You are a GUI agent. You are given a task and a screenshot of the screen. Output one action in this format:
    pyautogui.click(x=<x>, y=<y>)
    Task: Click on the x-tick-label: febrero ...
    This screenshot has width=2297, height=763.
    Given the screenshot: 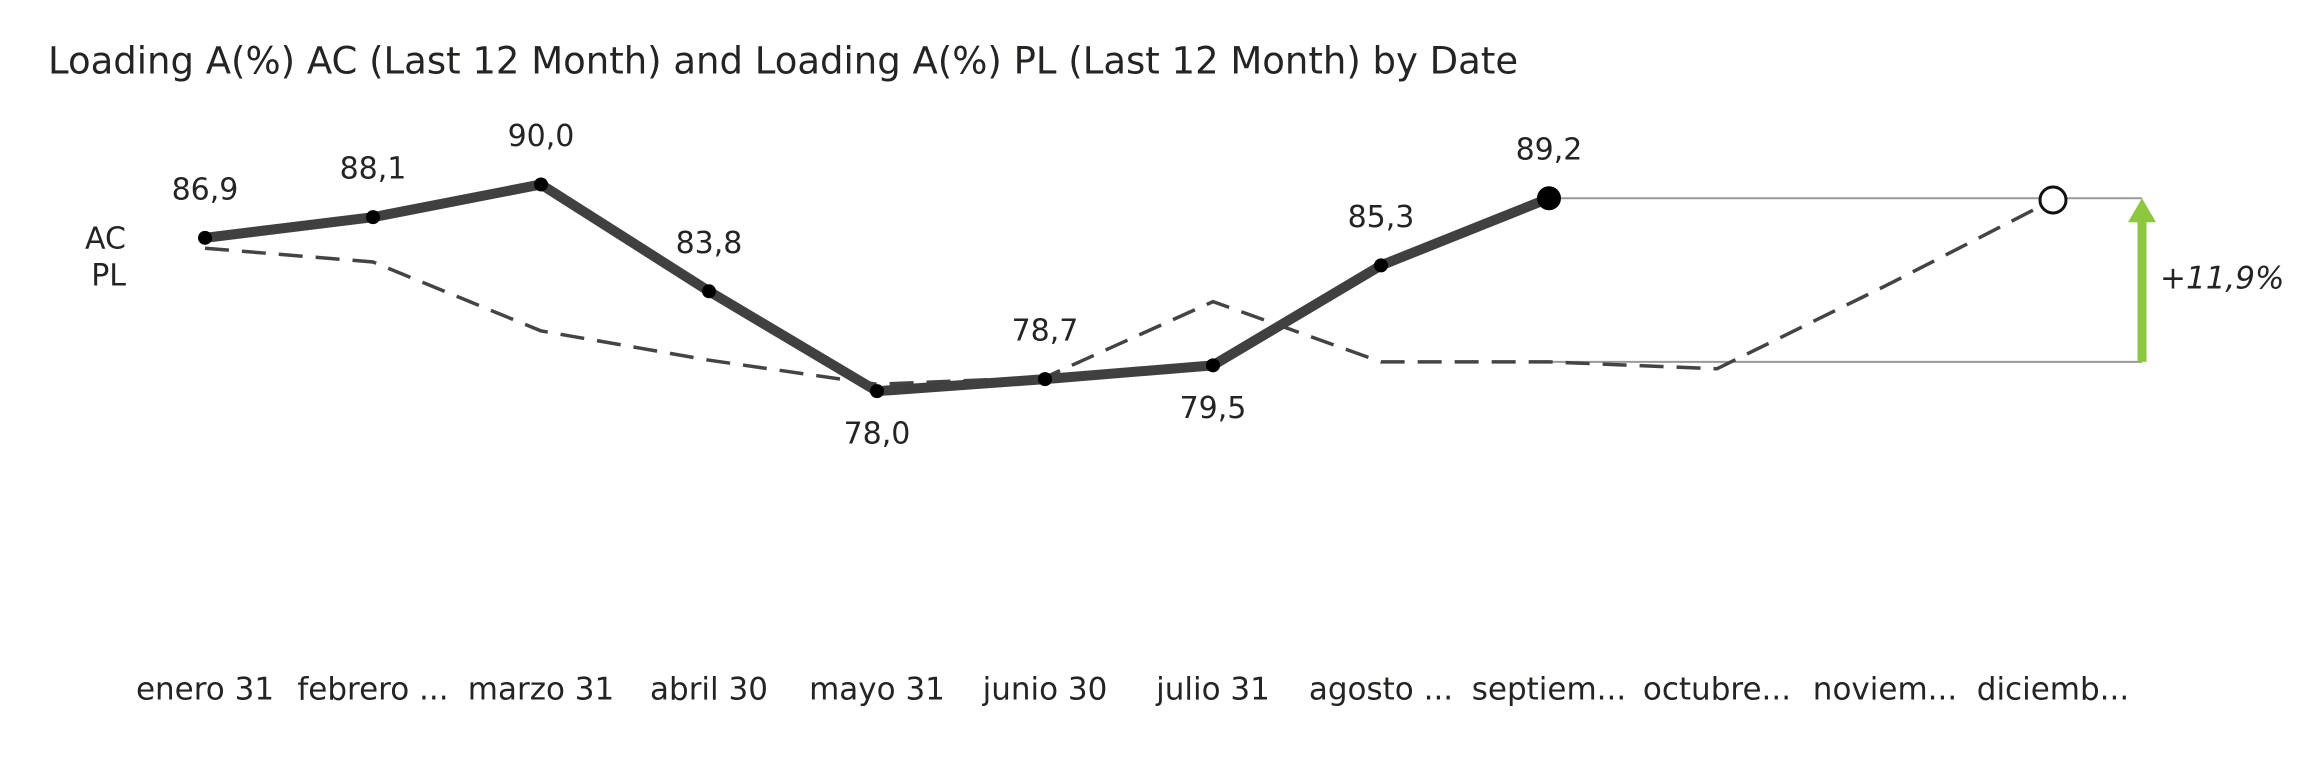 What is the action you would take?
    pyautogui.click(x=372, y=690)
    